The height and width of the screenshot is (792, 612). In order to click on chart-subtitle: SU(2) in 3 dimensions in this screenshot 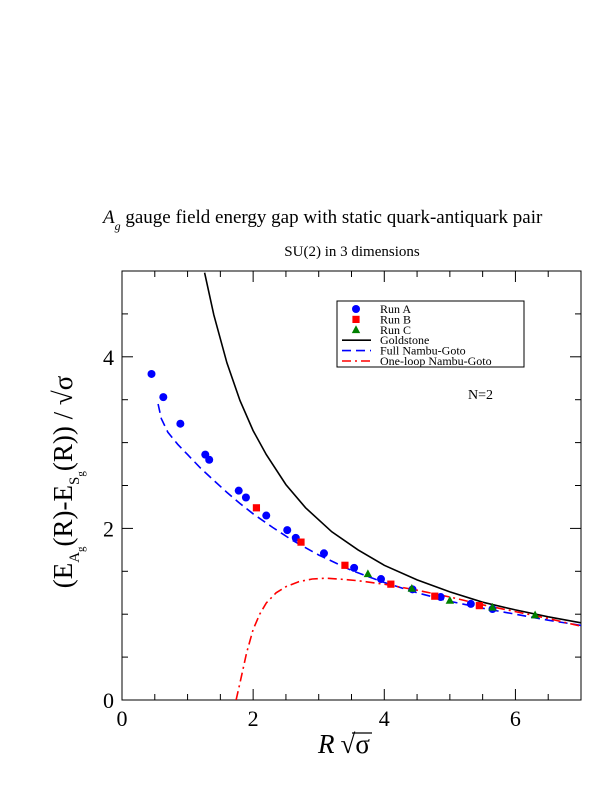, I will do `click(352, 252)`.